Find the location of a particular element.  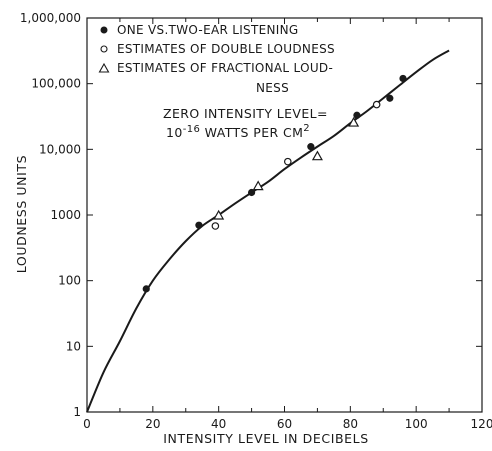

y-tick-labels: 1 10 100 1000 10,000 100,000 1,000,000 is located at coordinates (50, 215).